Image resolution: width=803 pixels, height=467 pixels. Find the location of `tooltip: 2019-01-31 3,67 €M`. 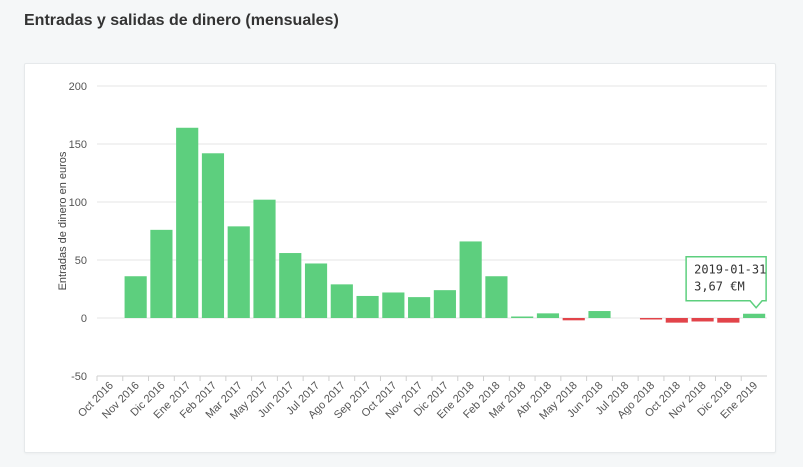

tooltip: 2019-01-31 3,67 €M is located at coordinates (726, 282).